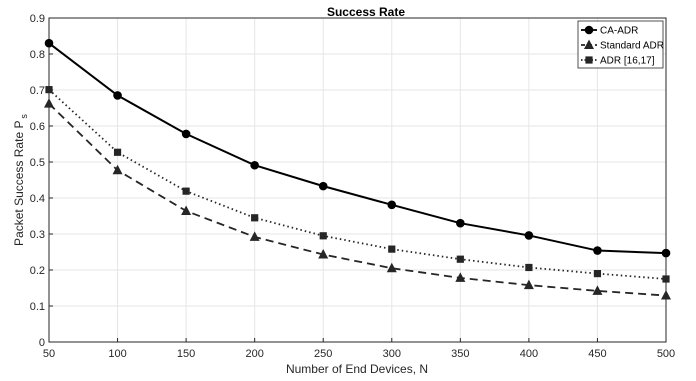  I want to click on legend: CA-ADR Standard ADR ADR [16,17], so click(620, 44).